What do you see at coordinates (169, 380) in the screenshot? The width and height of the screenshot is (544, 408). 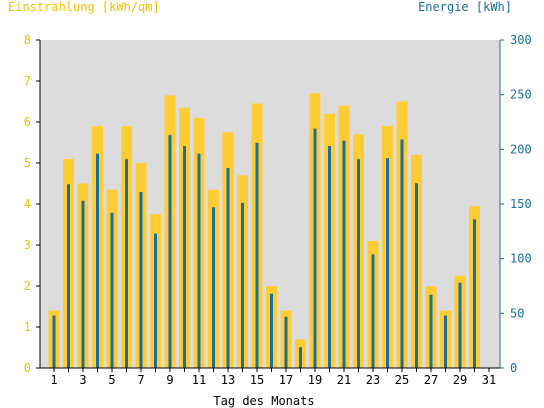 I see `x-axis-tick-label: 9` at bounding box center [169, 380].